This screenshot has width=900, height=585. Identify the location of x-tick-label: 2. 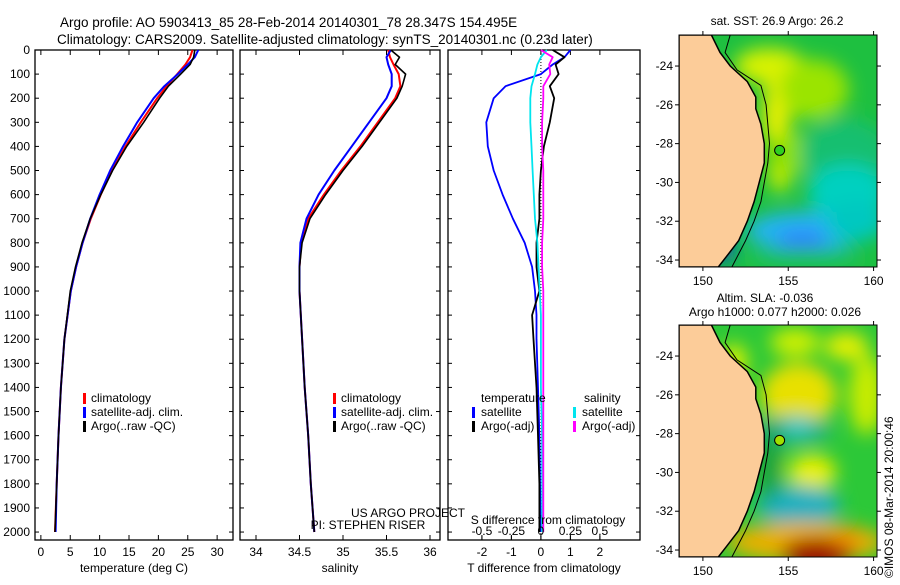
(600, 552).